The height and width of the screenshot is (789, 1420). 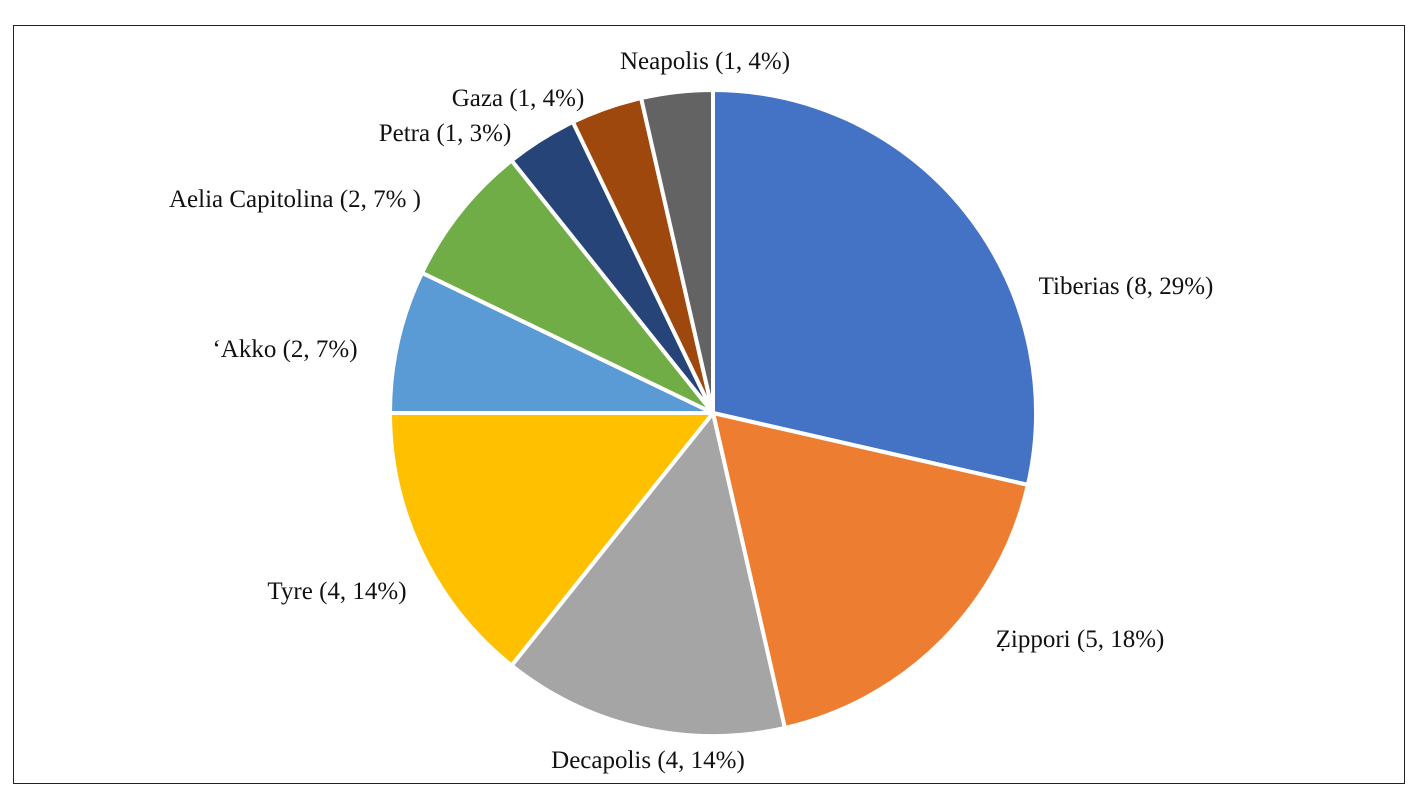 What do you see at coordinates (445, 133) in the screenshot?
I see `slice-label-petra: Petra (1, 3%)` at bounding box center [445, 133].